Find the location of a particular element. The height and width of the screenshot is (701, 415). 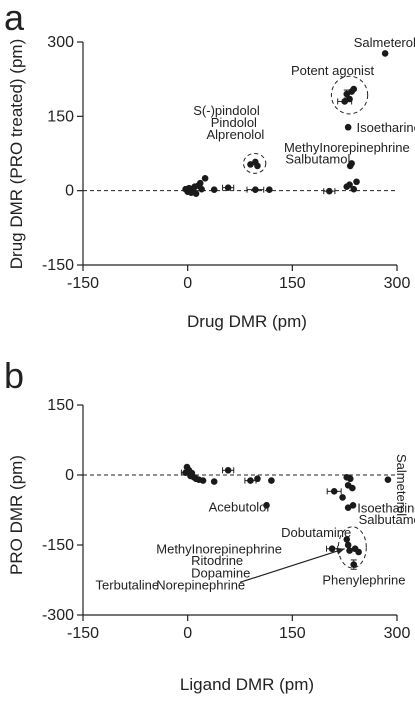

annotation-label: Terbutaline is located at coordinates (128, 584).